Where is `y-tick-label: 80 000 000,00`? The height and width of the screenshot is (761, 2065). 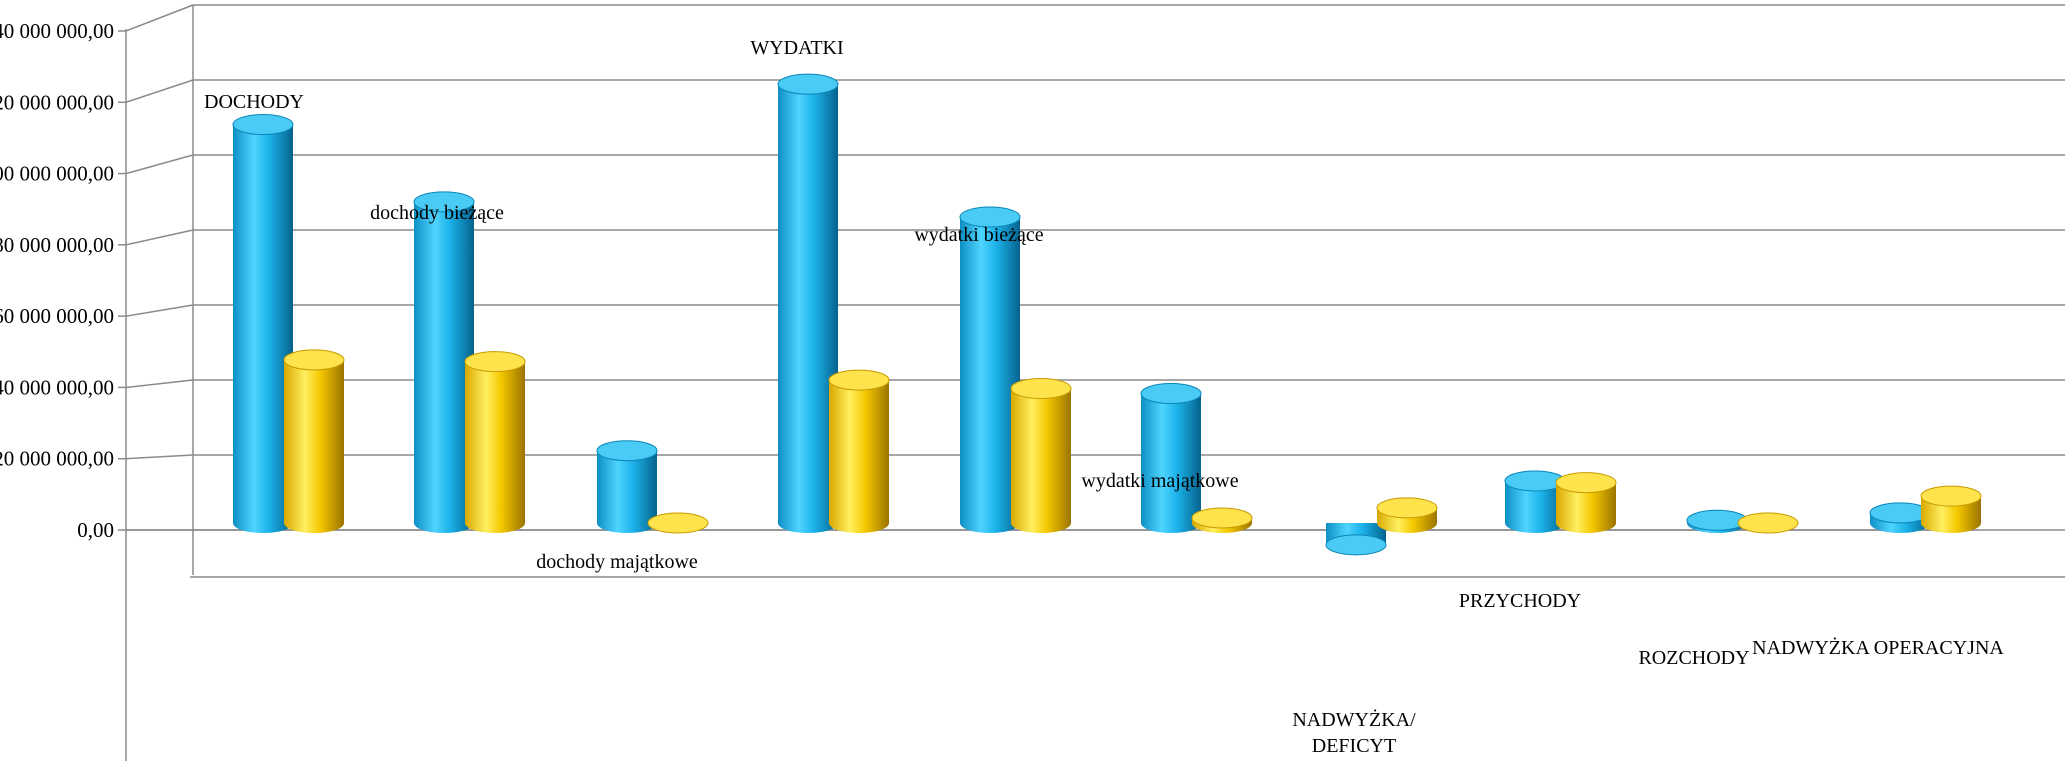
y-tick-label: 80 000 000,00 is located at coordinates (57, 245).